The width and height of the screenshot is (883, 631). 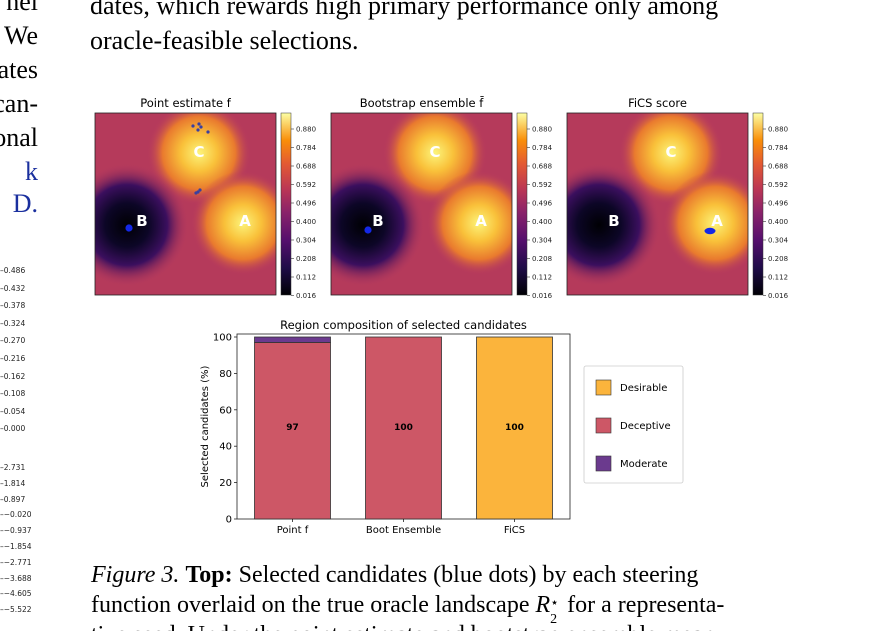 What do you see at coordinates (717, 221) in the screenshot?
I see `region-label-a: A` at bounding box center [717, 221].